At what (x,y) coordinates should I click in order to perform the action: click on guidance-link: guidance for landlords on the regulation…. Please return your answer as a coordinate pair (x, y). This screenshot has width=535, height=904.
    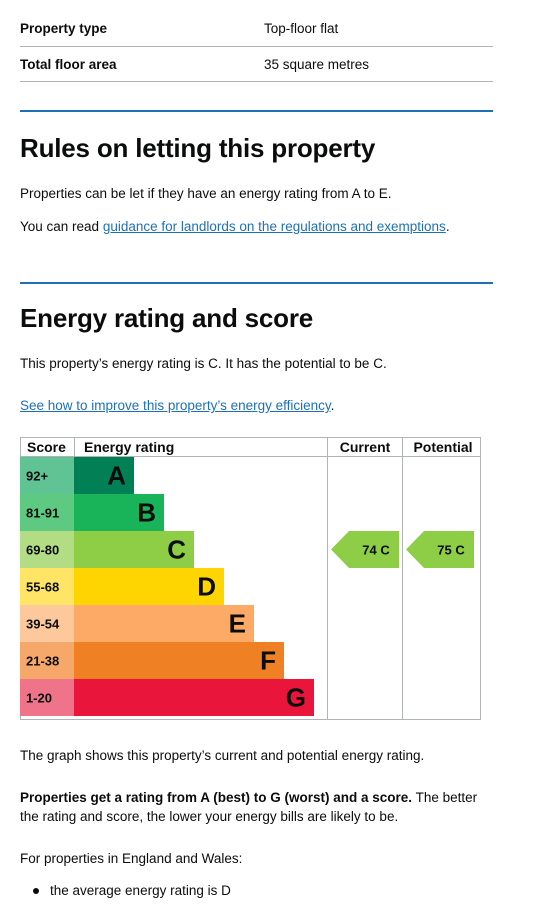
    Looking at the image, I should click on (274, 226).